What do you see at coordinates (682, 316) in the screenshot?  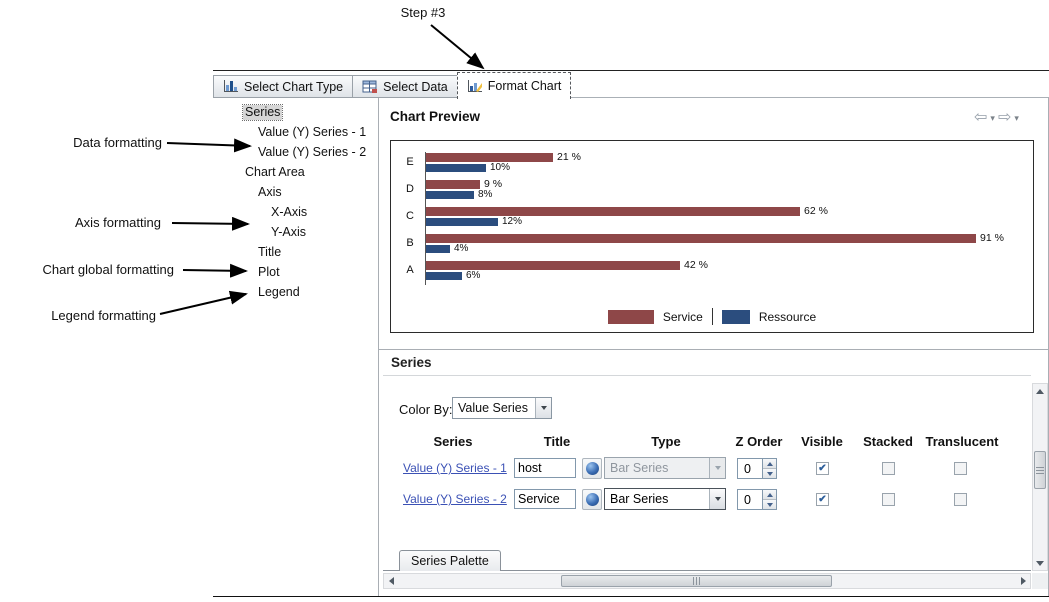 I see `legend-label: Service` at bounding box center [682, 316].